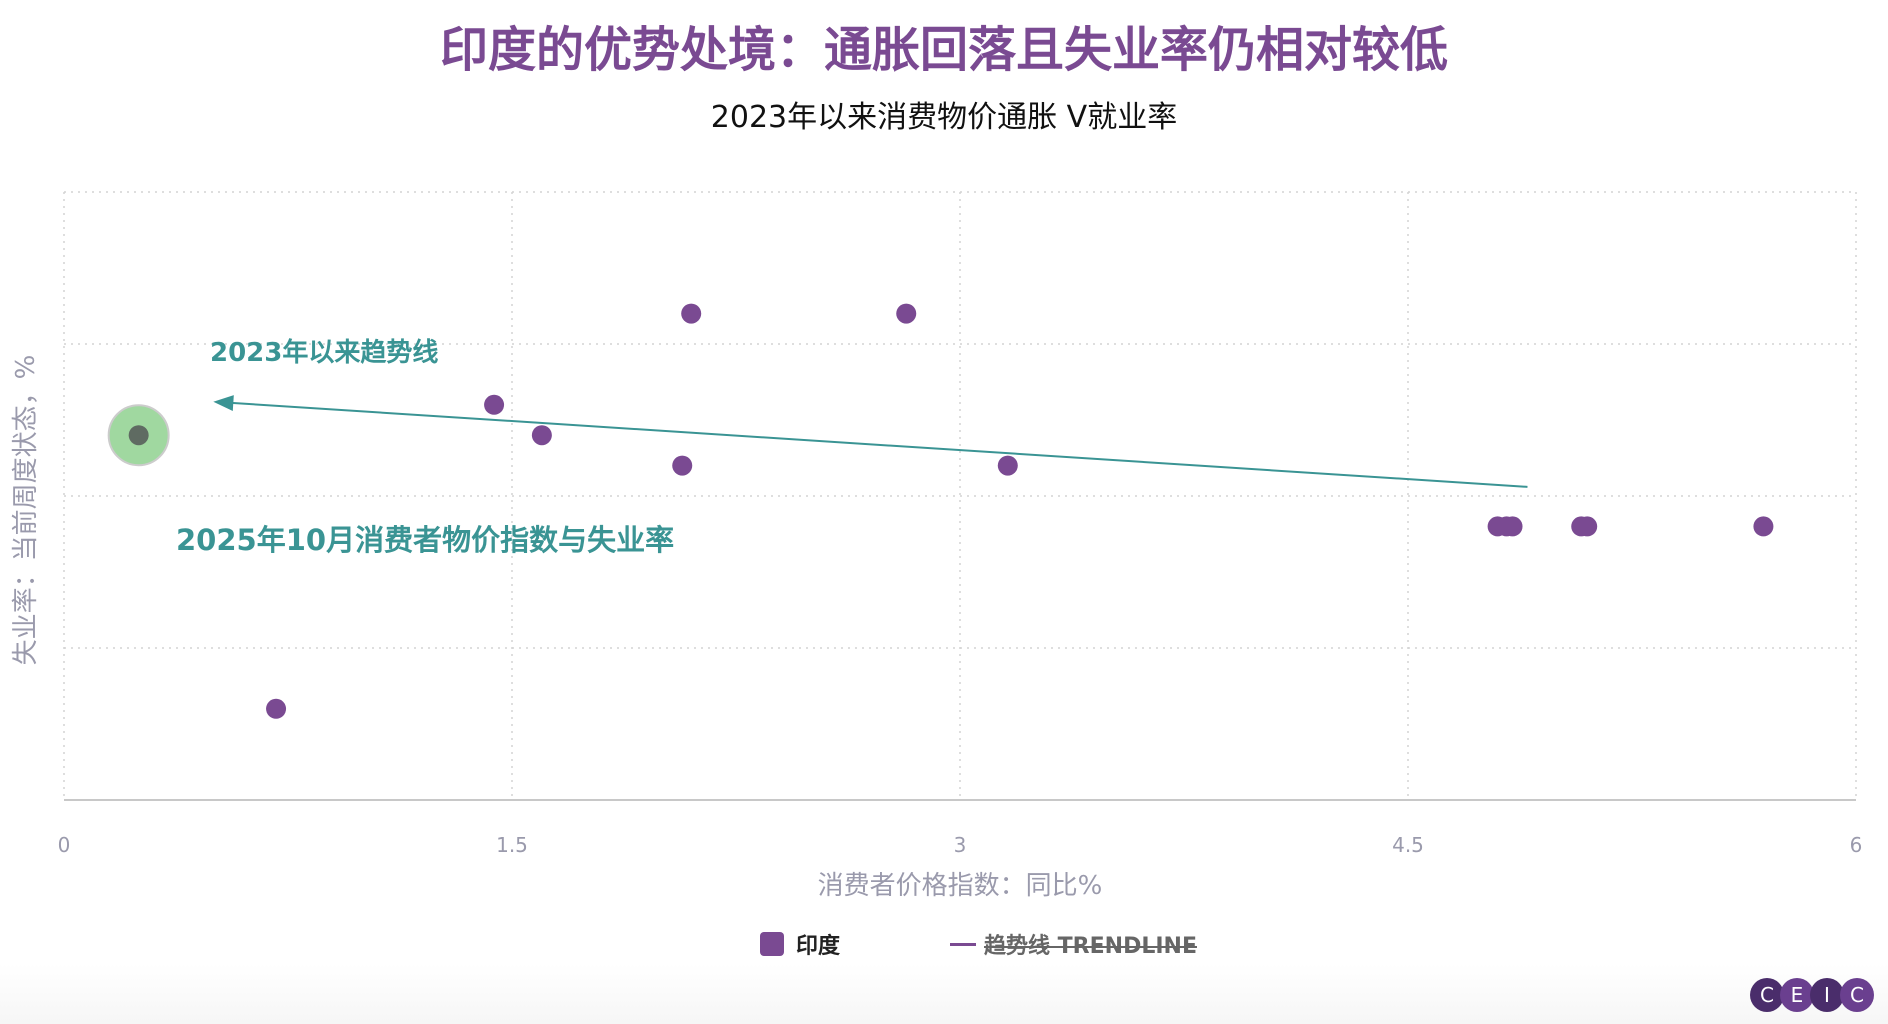 This screenshot has width=1888, height=1024. Describe the element at coordinates (1408, 845) in the screenshot. I see `x-tick-label: 4.5` at that location.